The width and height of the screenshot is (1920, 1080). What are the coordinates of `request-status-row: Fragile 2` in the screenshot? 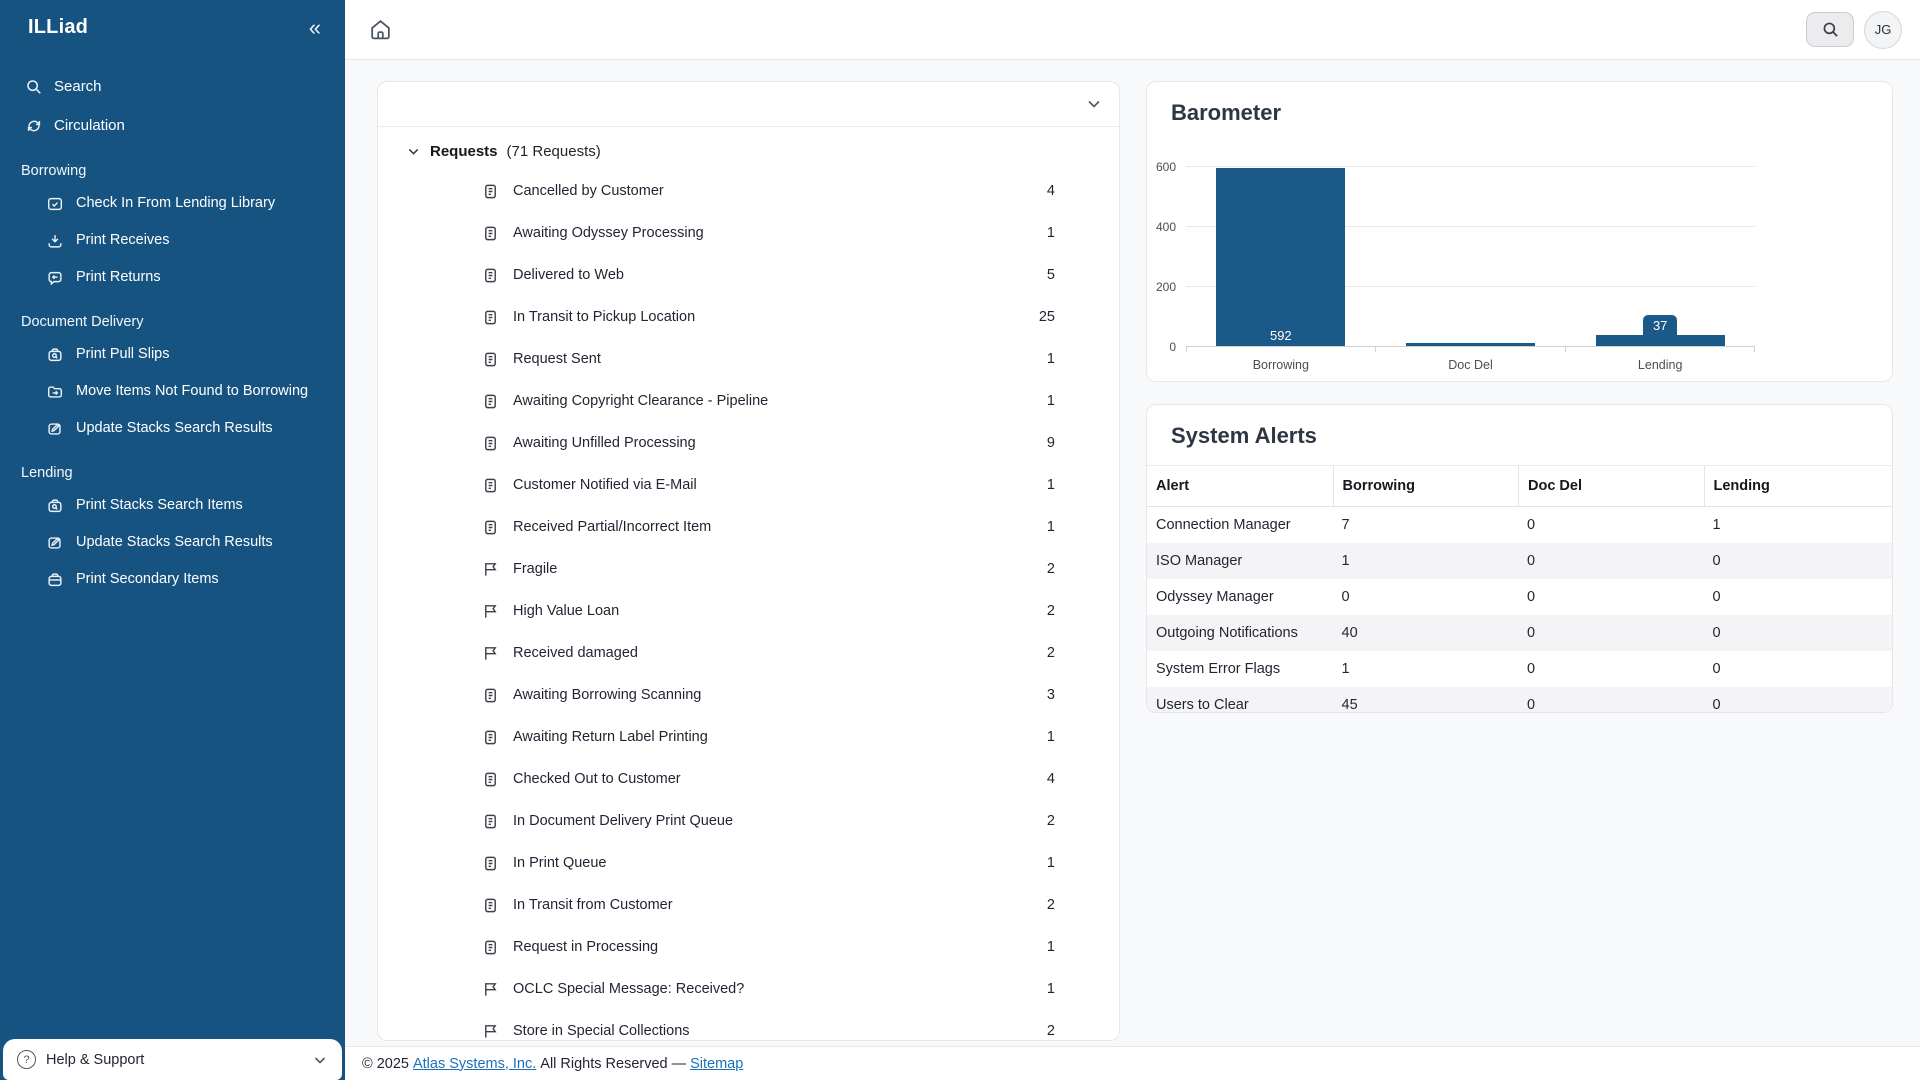 It's located at (748, 569).